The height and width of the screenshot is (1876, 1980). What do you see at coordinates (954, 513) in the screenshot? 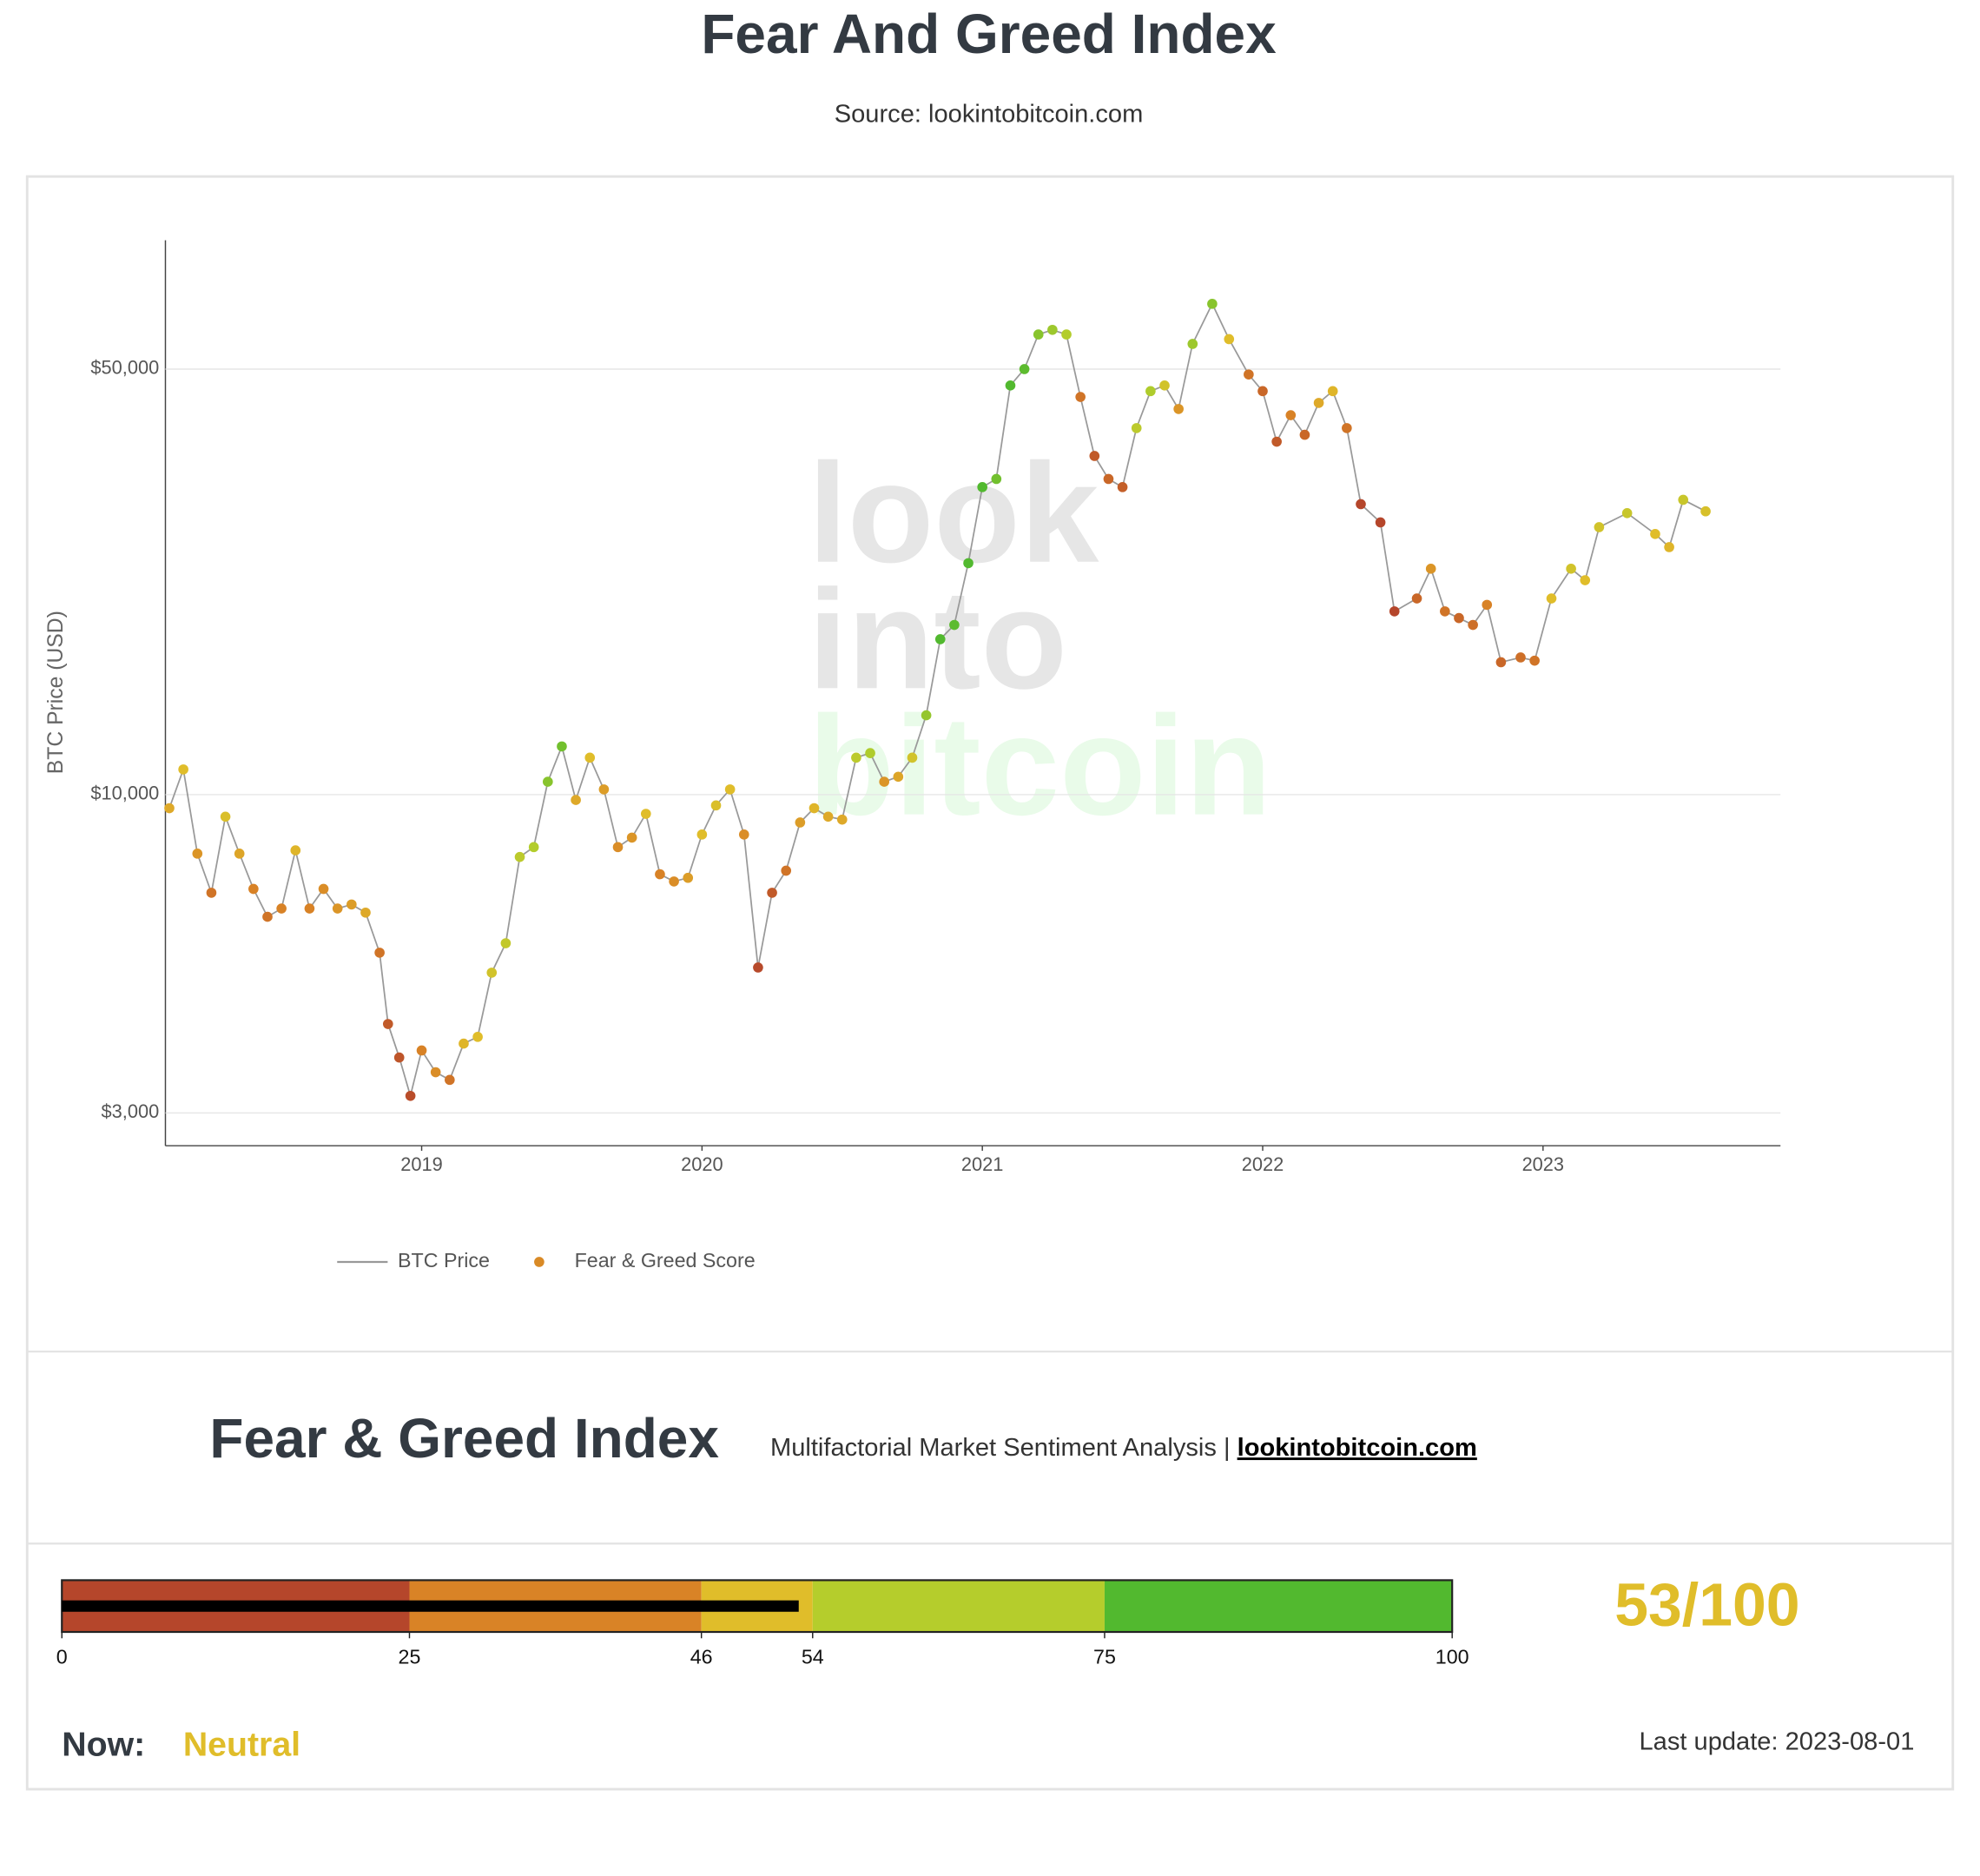
I see `watermark: look` at bounding box center [954, 513].